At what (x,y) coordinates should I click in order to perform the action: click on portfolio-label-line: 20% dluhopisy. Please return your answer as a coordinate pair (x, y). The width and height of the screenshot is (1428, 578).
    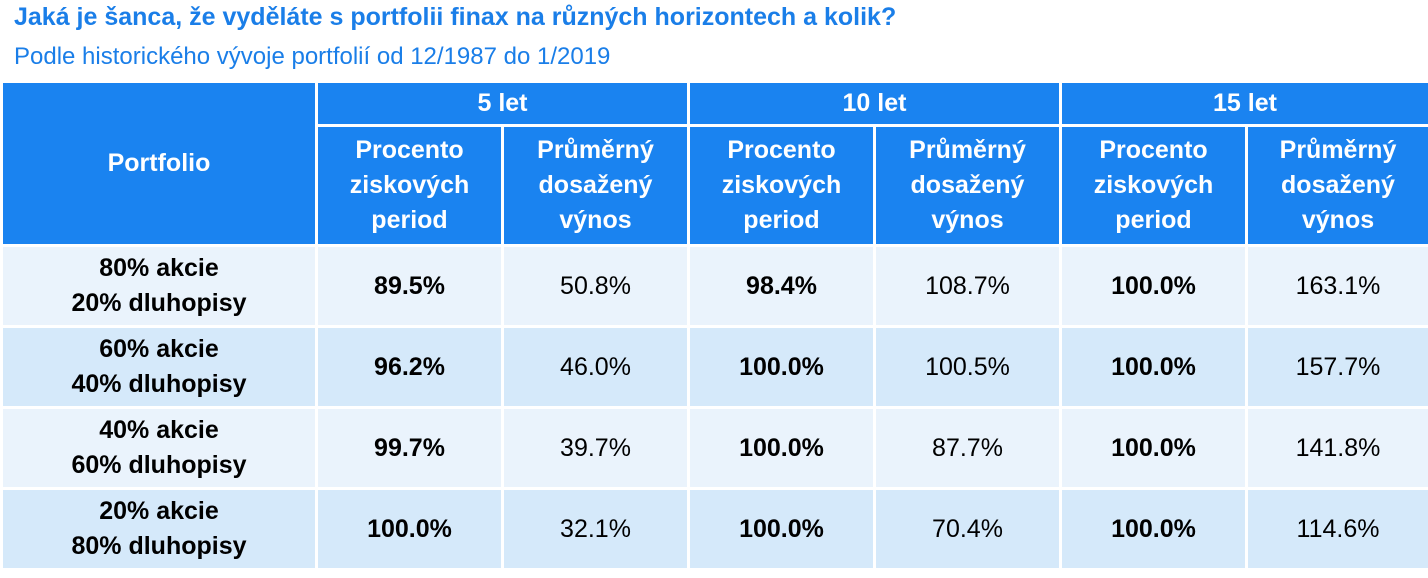
    Looking at the image, I should click on (159, 303).